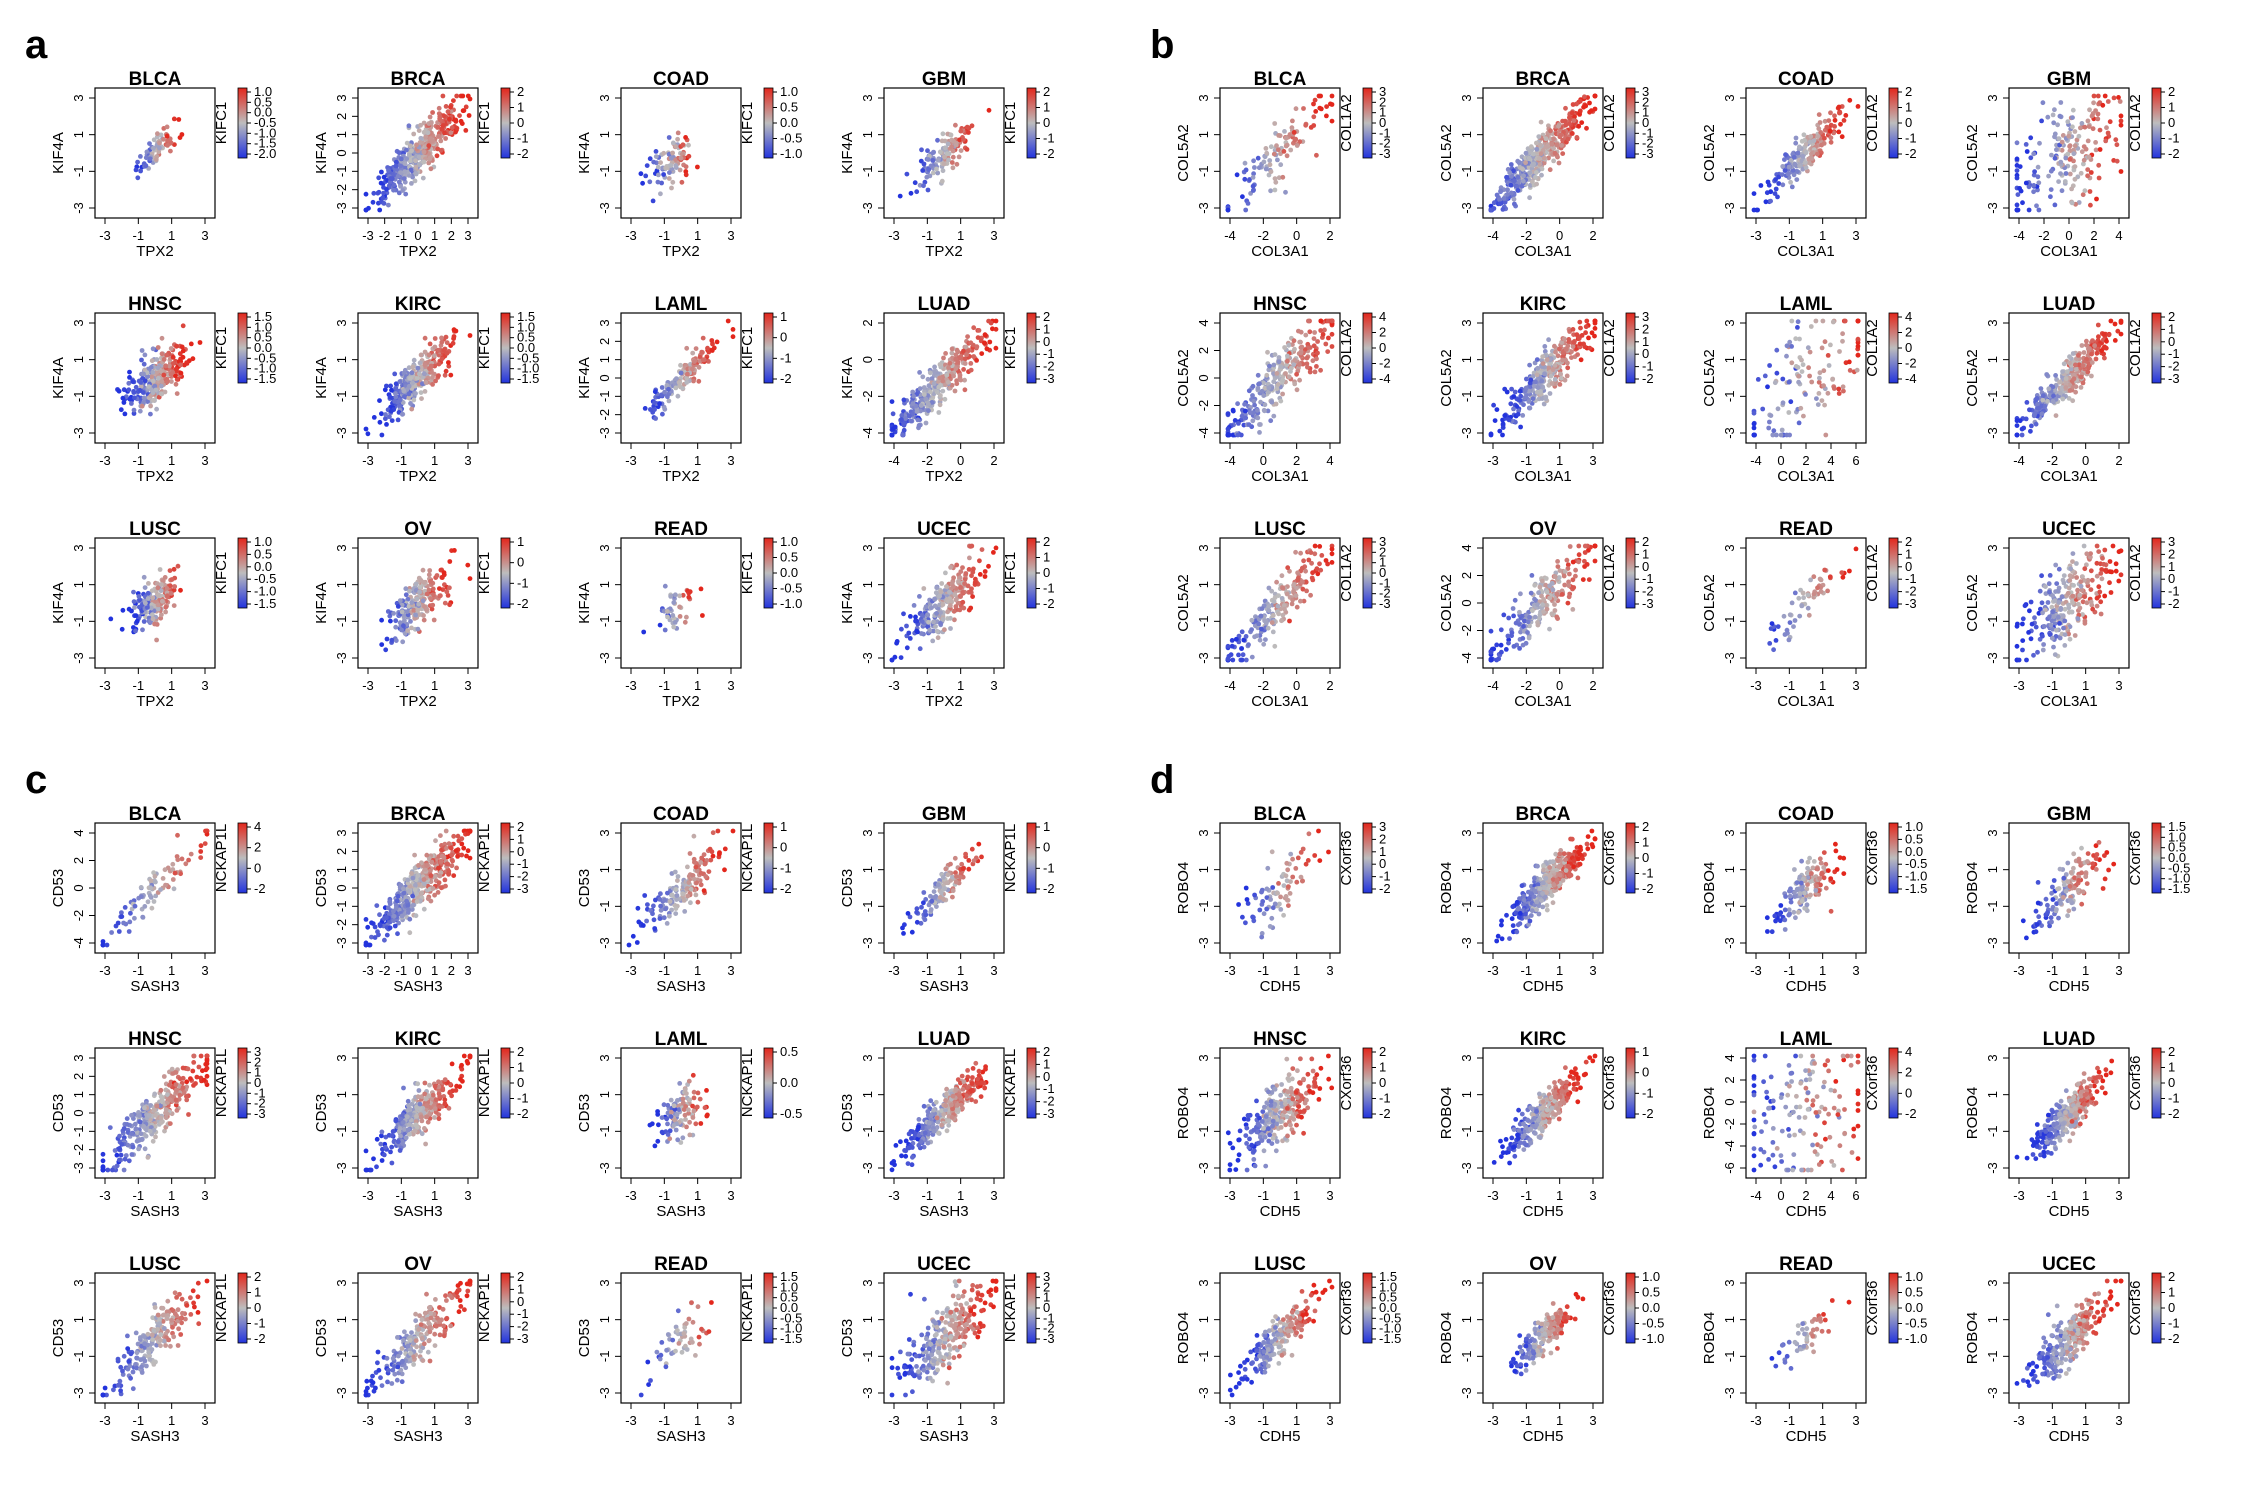 This screenshot has height=1500, width=2250. I want to click on x-axis-label: TPX2, so click(418, 476).